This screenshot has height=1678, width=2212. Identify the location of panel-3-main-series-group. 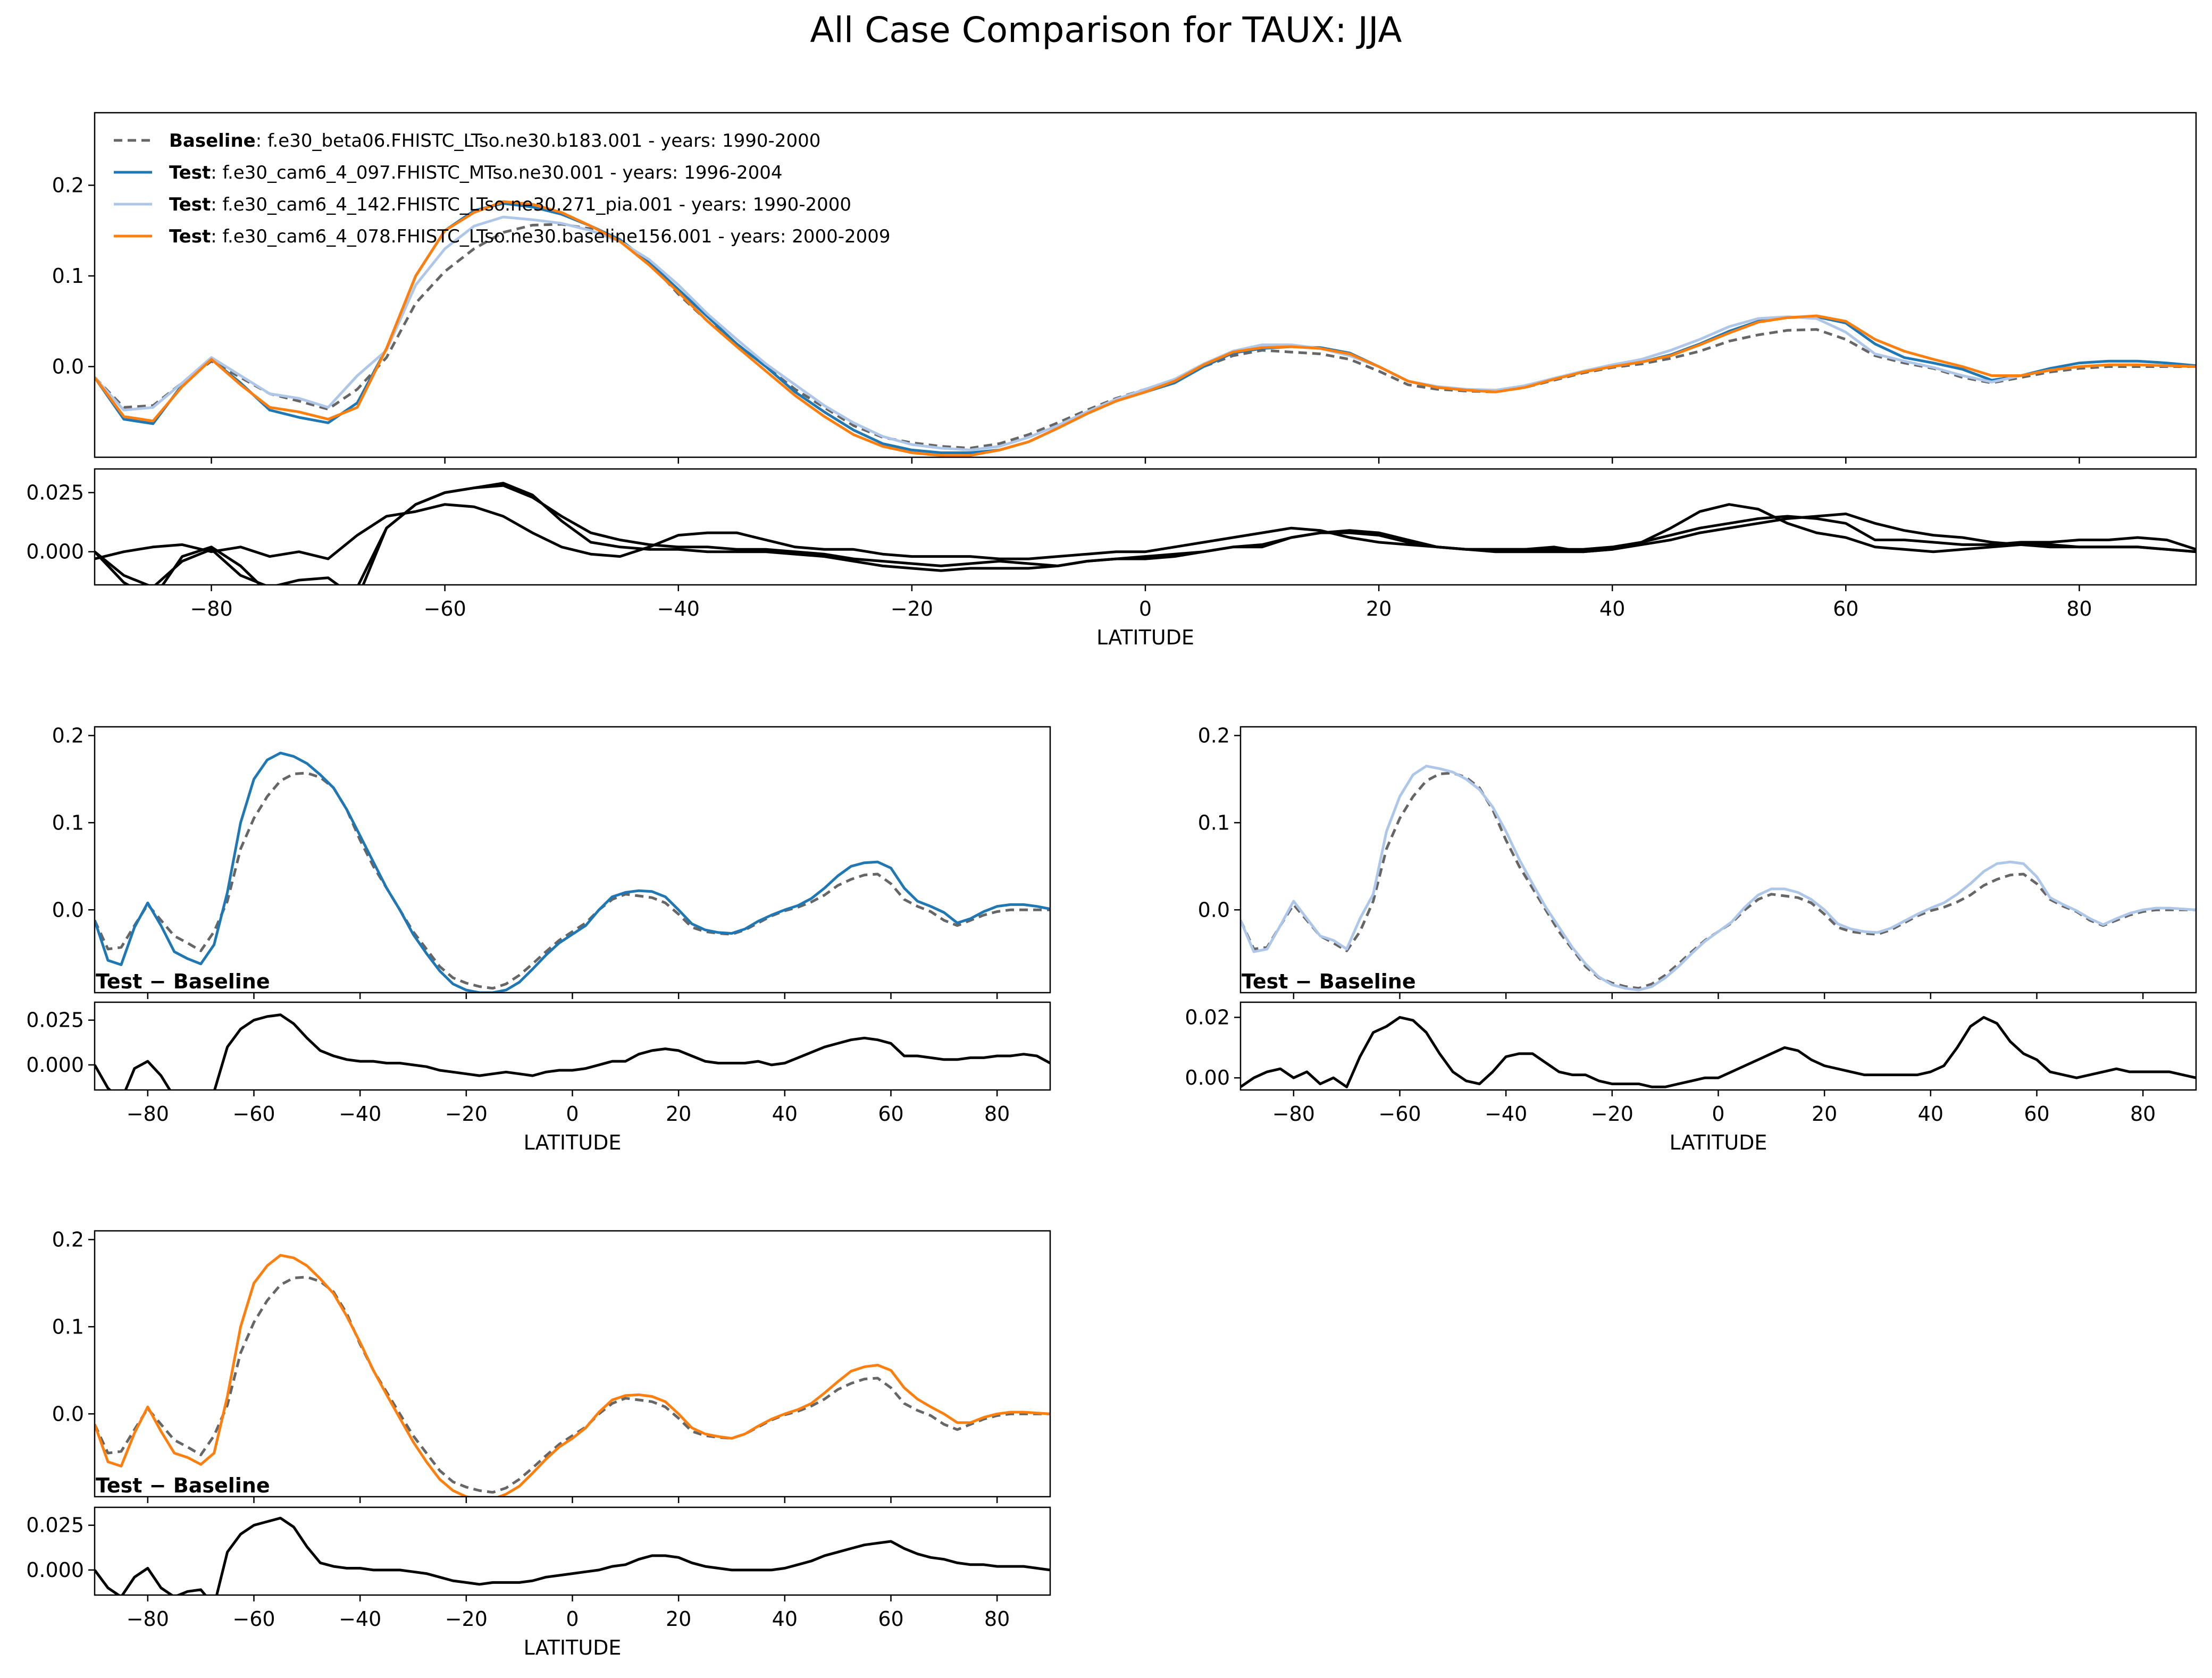
(1718, 878).